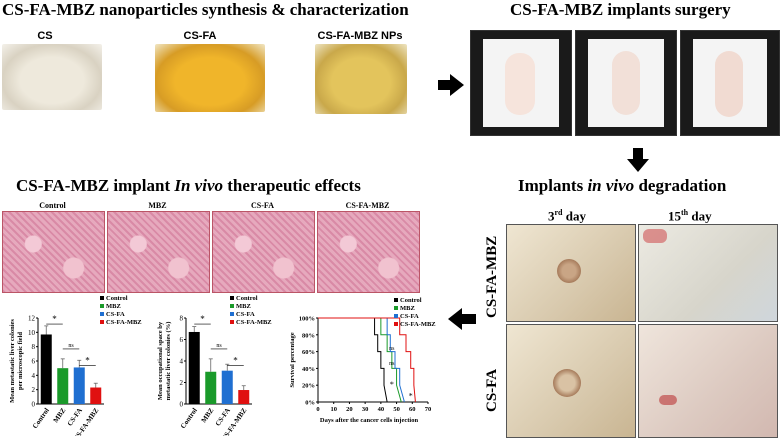 This screenshot has height=438, width=782. What do you see at coordinates (367, 205) in the screenshot?
I see `histology-label-csfambz: CS-FA-MBZ` at bounding box center [367, 205].